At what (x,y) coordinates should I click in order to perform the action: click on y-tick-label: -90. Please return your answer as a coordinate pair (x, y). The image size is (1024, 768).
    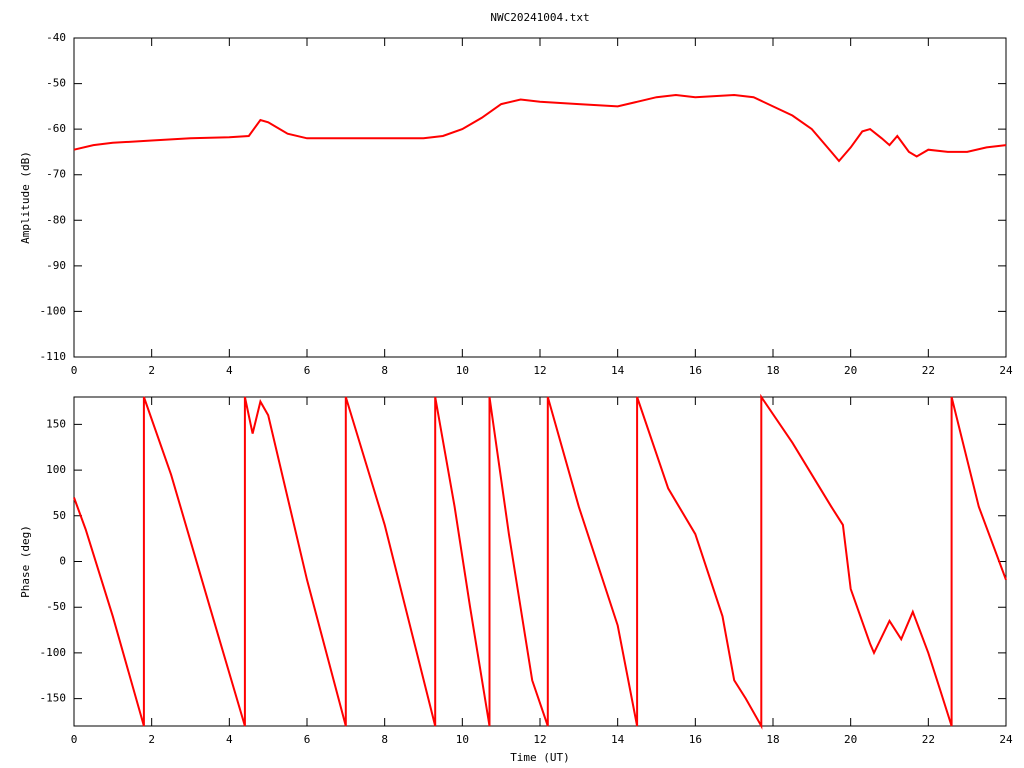
    Looking at the image, I should click on (56, 265).